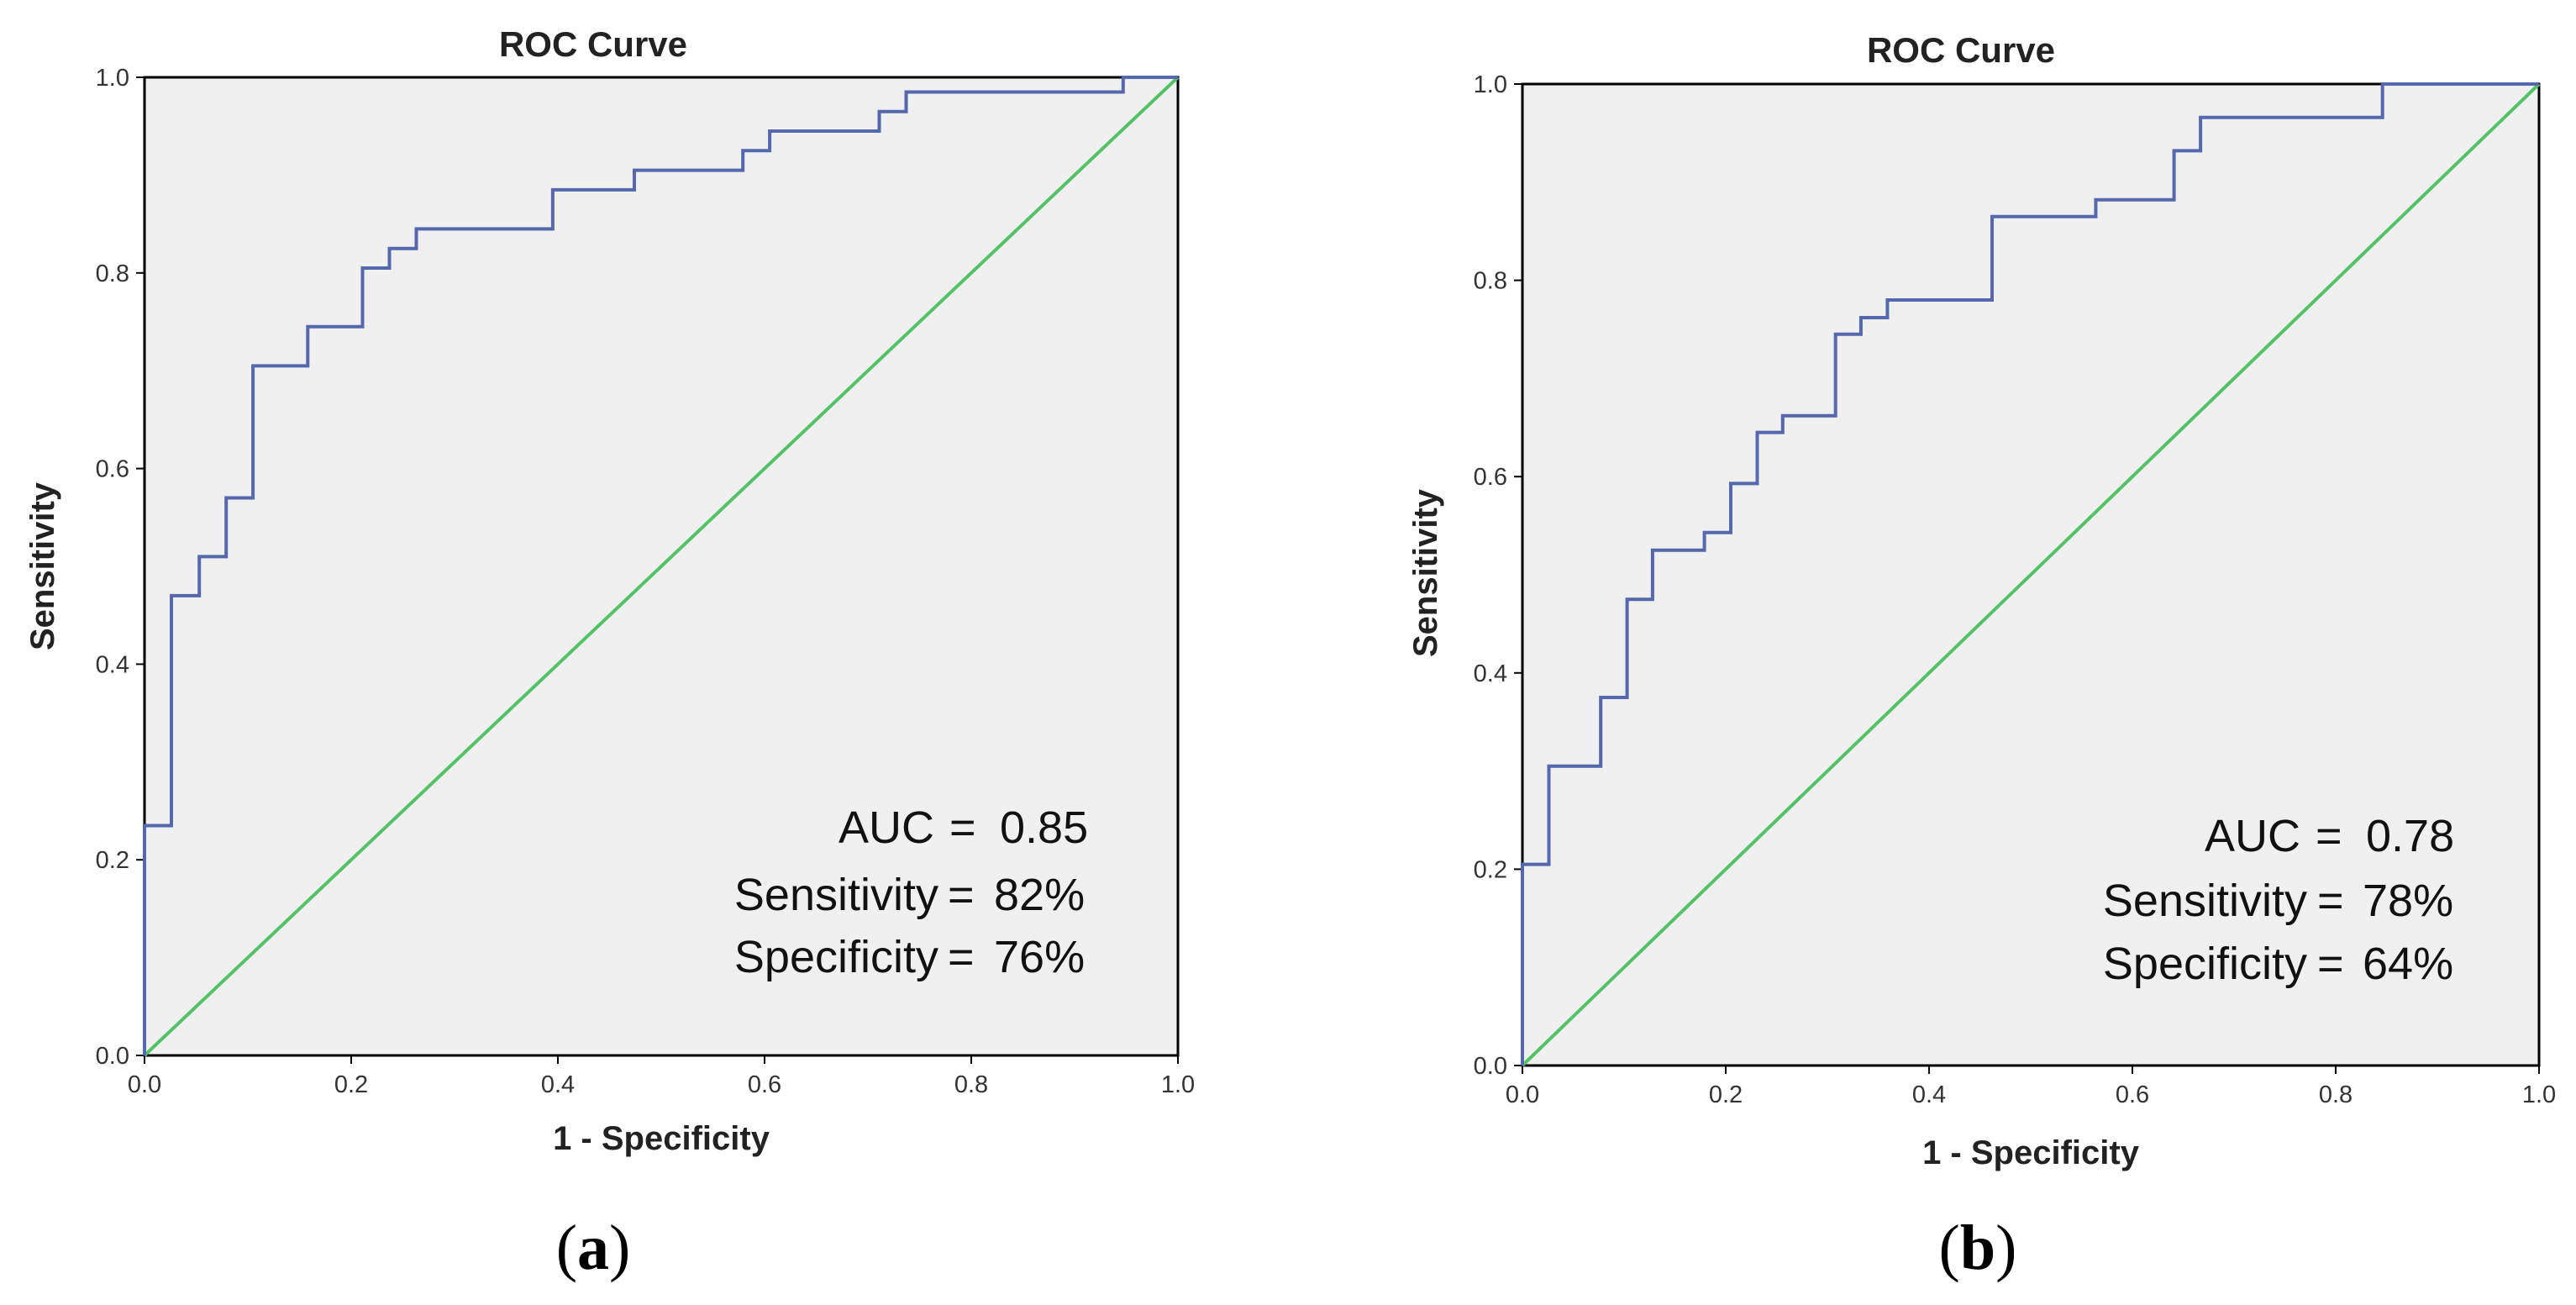 Image resolution: width=2576 pixels, height=1305 pixels. What do you see at coordinates (1044, 827) in the screenshot?
I see `auc-value: 0.85` at bounding box center [1044, 827].